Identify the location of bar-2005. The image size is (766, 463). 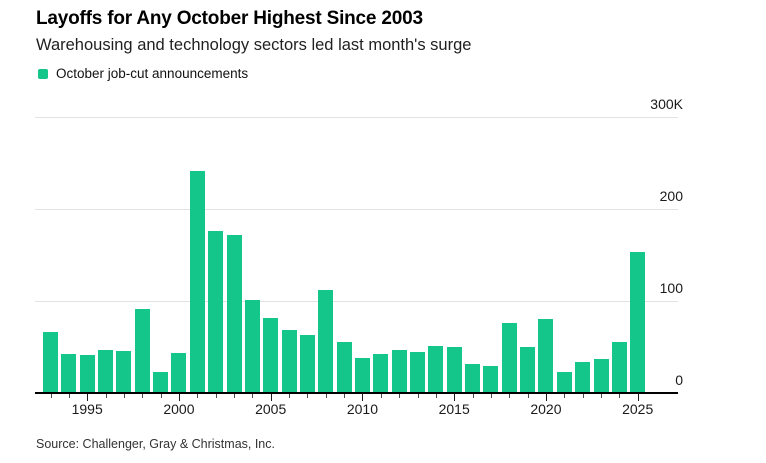
(271, 355).